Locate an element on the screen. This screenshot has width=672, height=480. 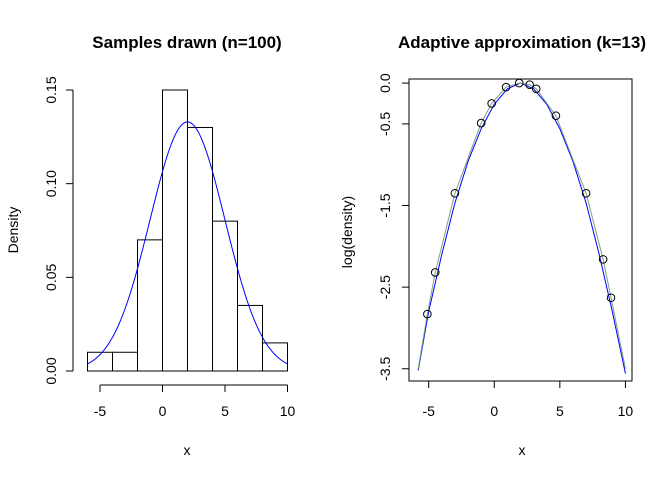
hist-x-tick-label: 5 is located at coordinates (225, 411).